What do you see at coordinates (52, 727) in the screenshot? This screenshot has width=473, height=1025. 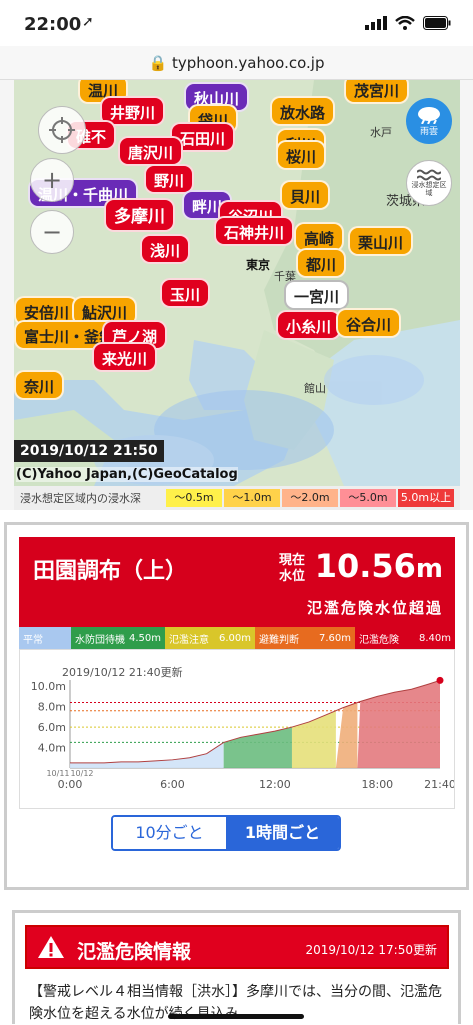 I see `y-tick-label: 6.0m` at bounding box center [52, 727].